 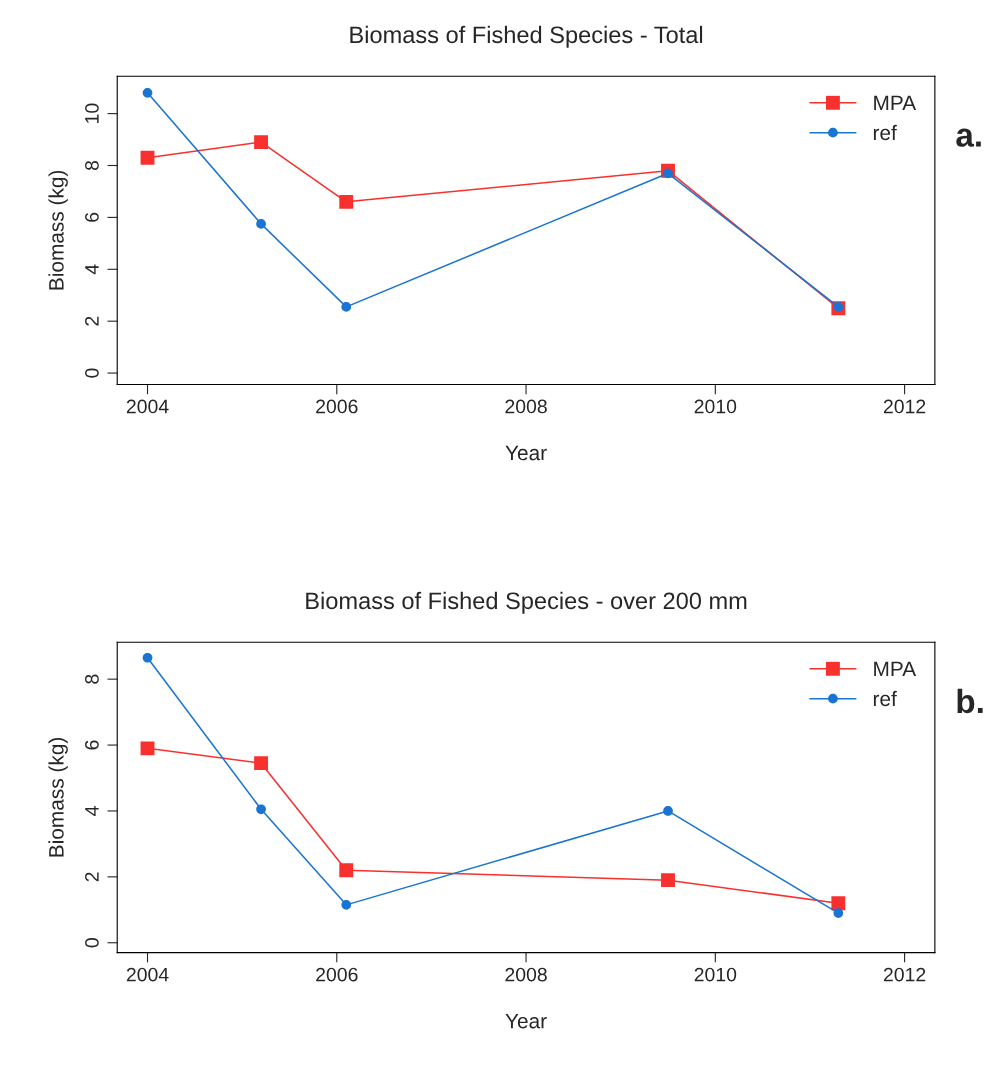 What do you see at coordinates (92, 113) in the screenshot?
I see `y-tick-label: 10` at bounding box center [92, 113].